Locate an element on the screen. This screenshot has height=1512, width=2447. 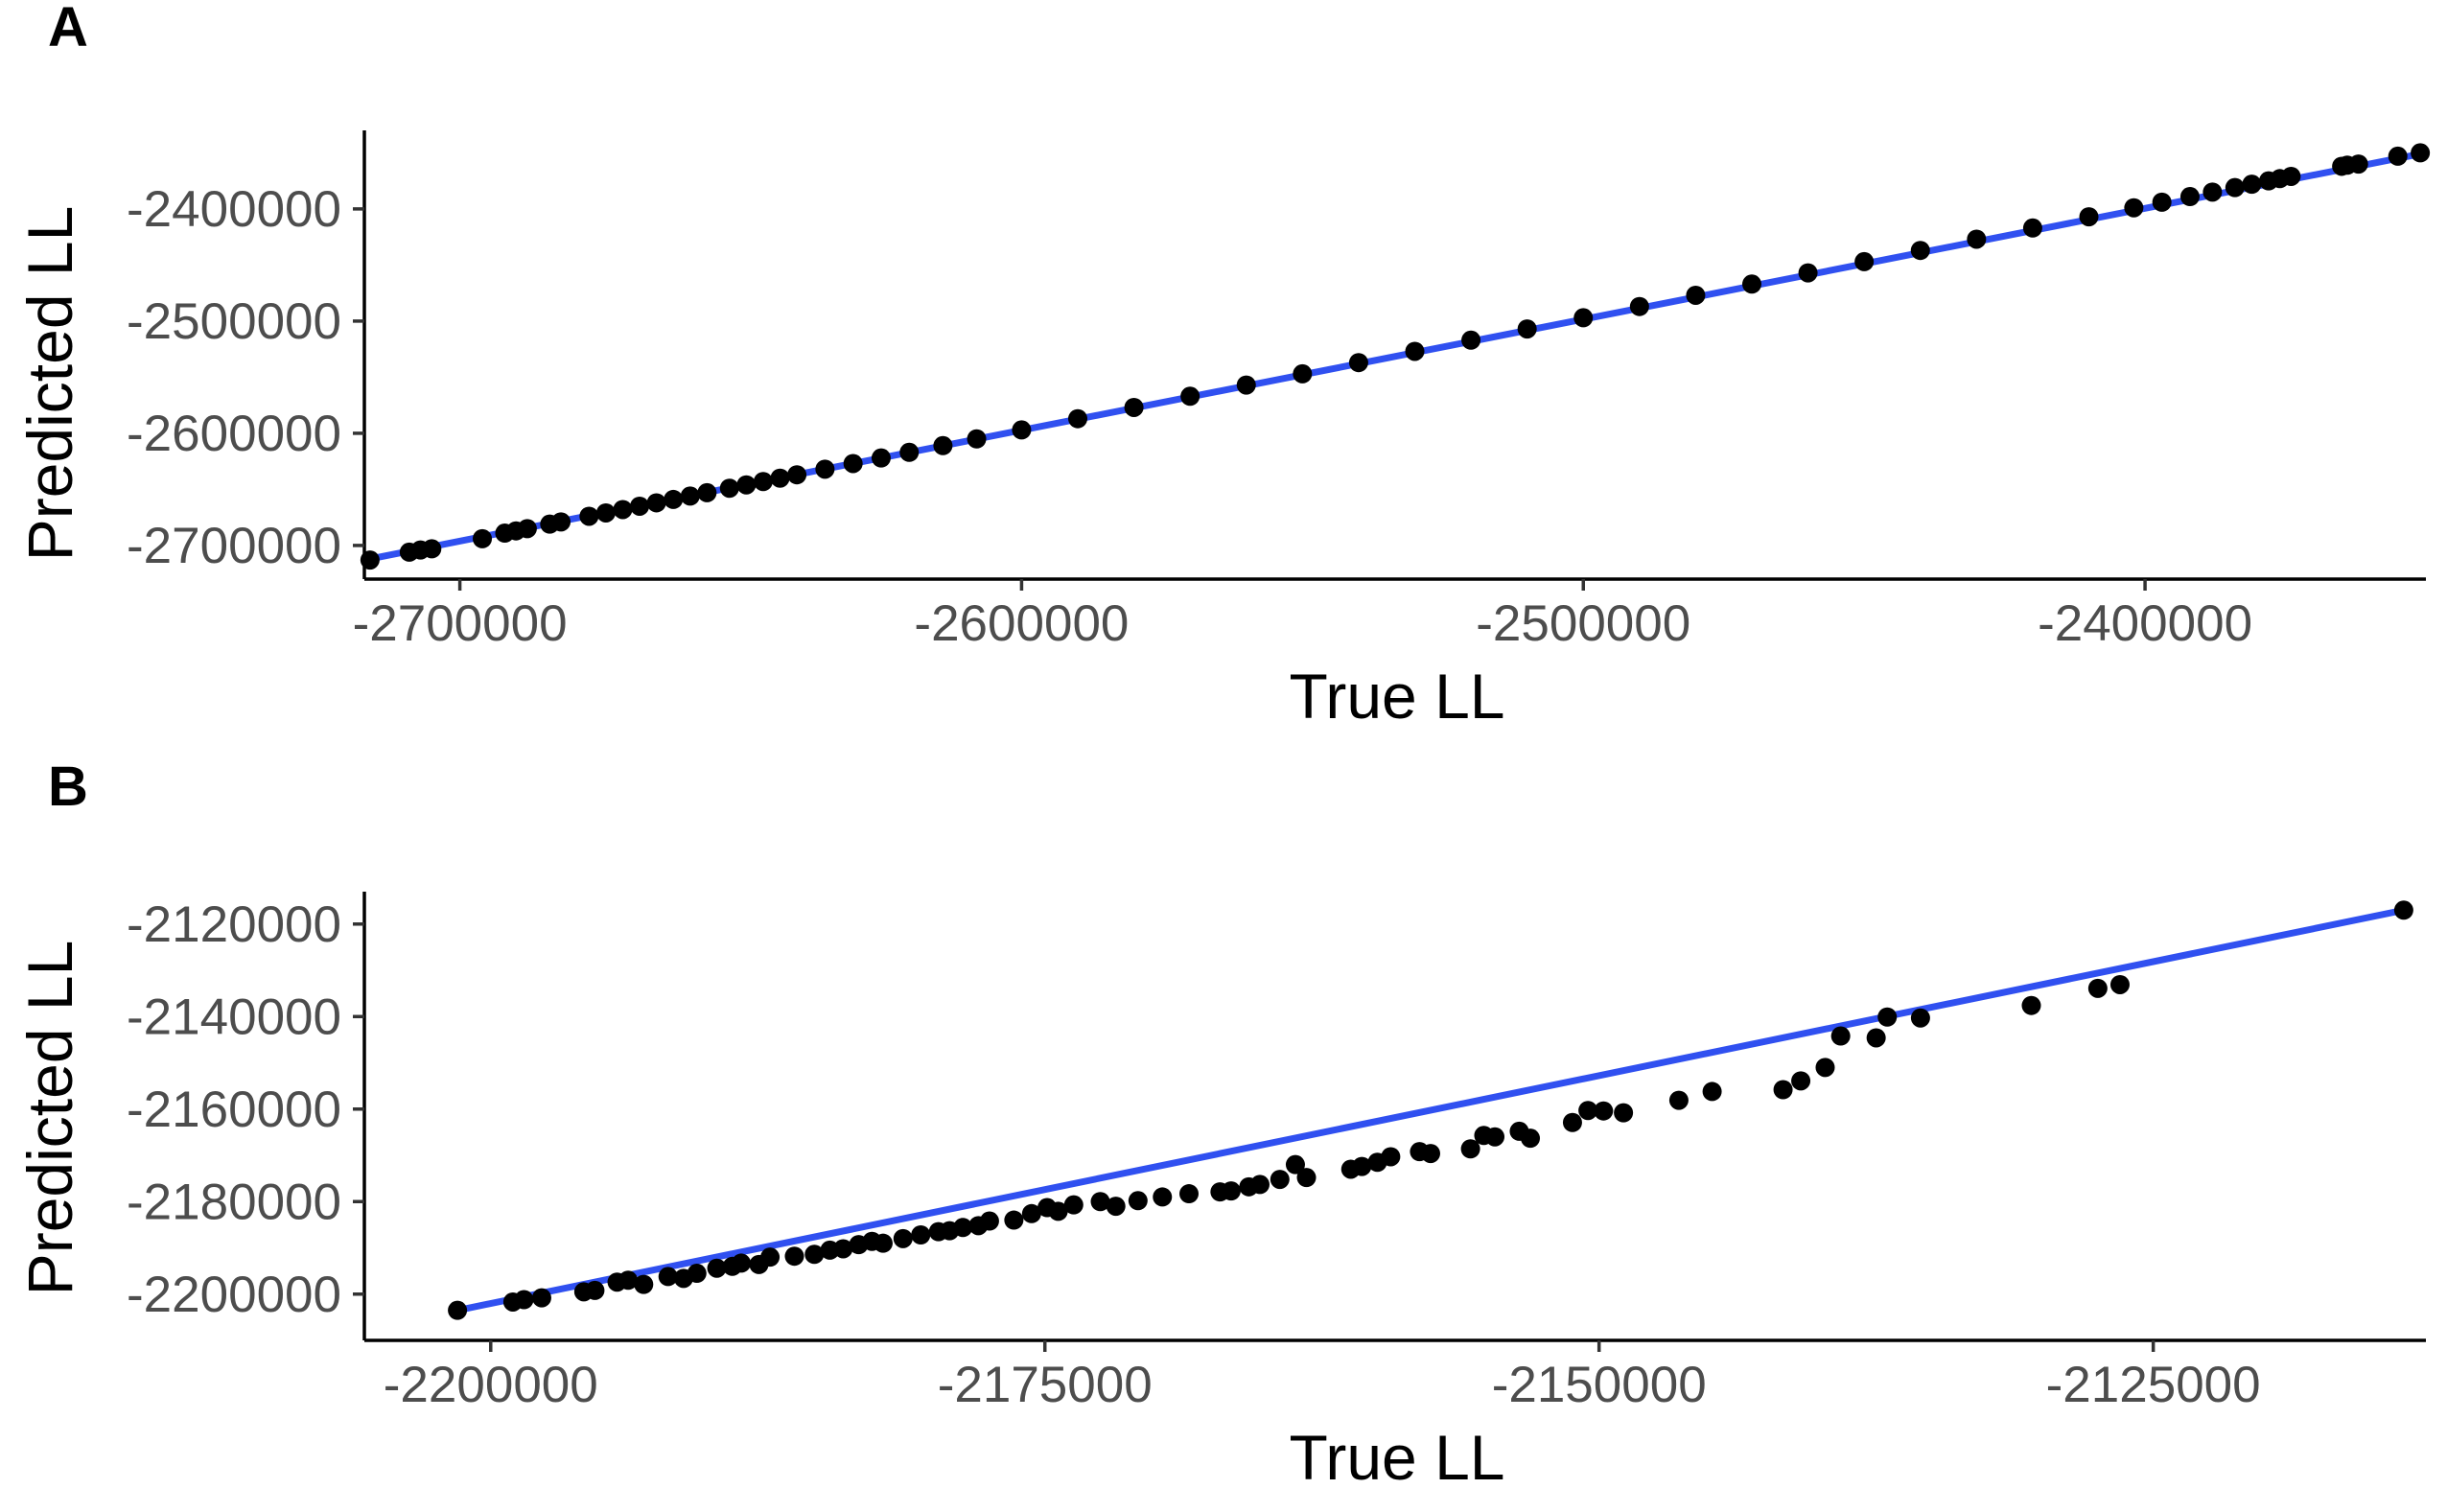
panel-b-y-ticks: -2200000 -2180000 -2160000 -2140000 -2120000 is located at coordinates (246, 1109).